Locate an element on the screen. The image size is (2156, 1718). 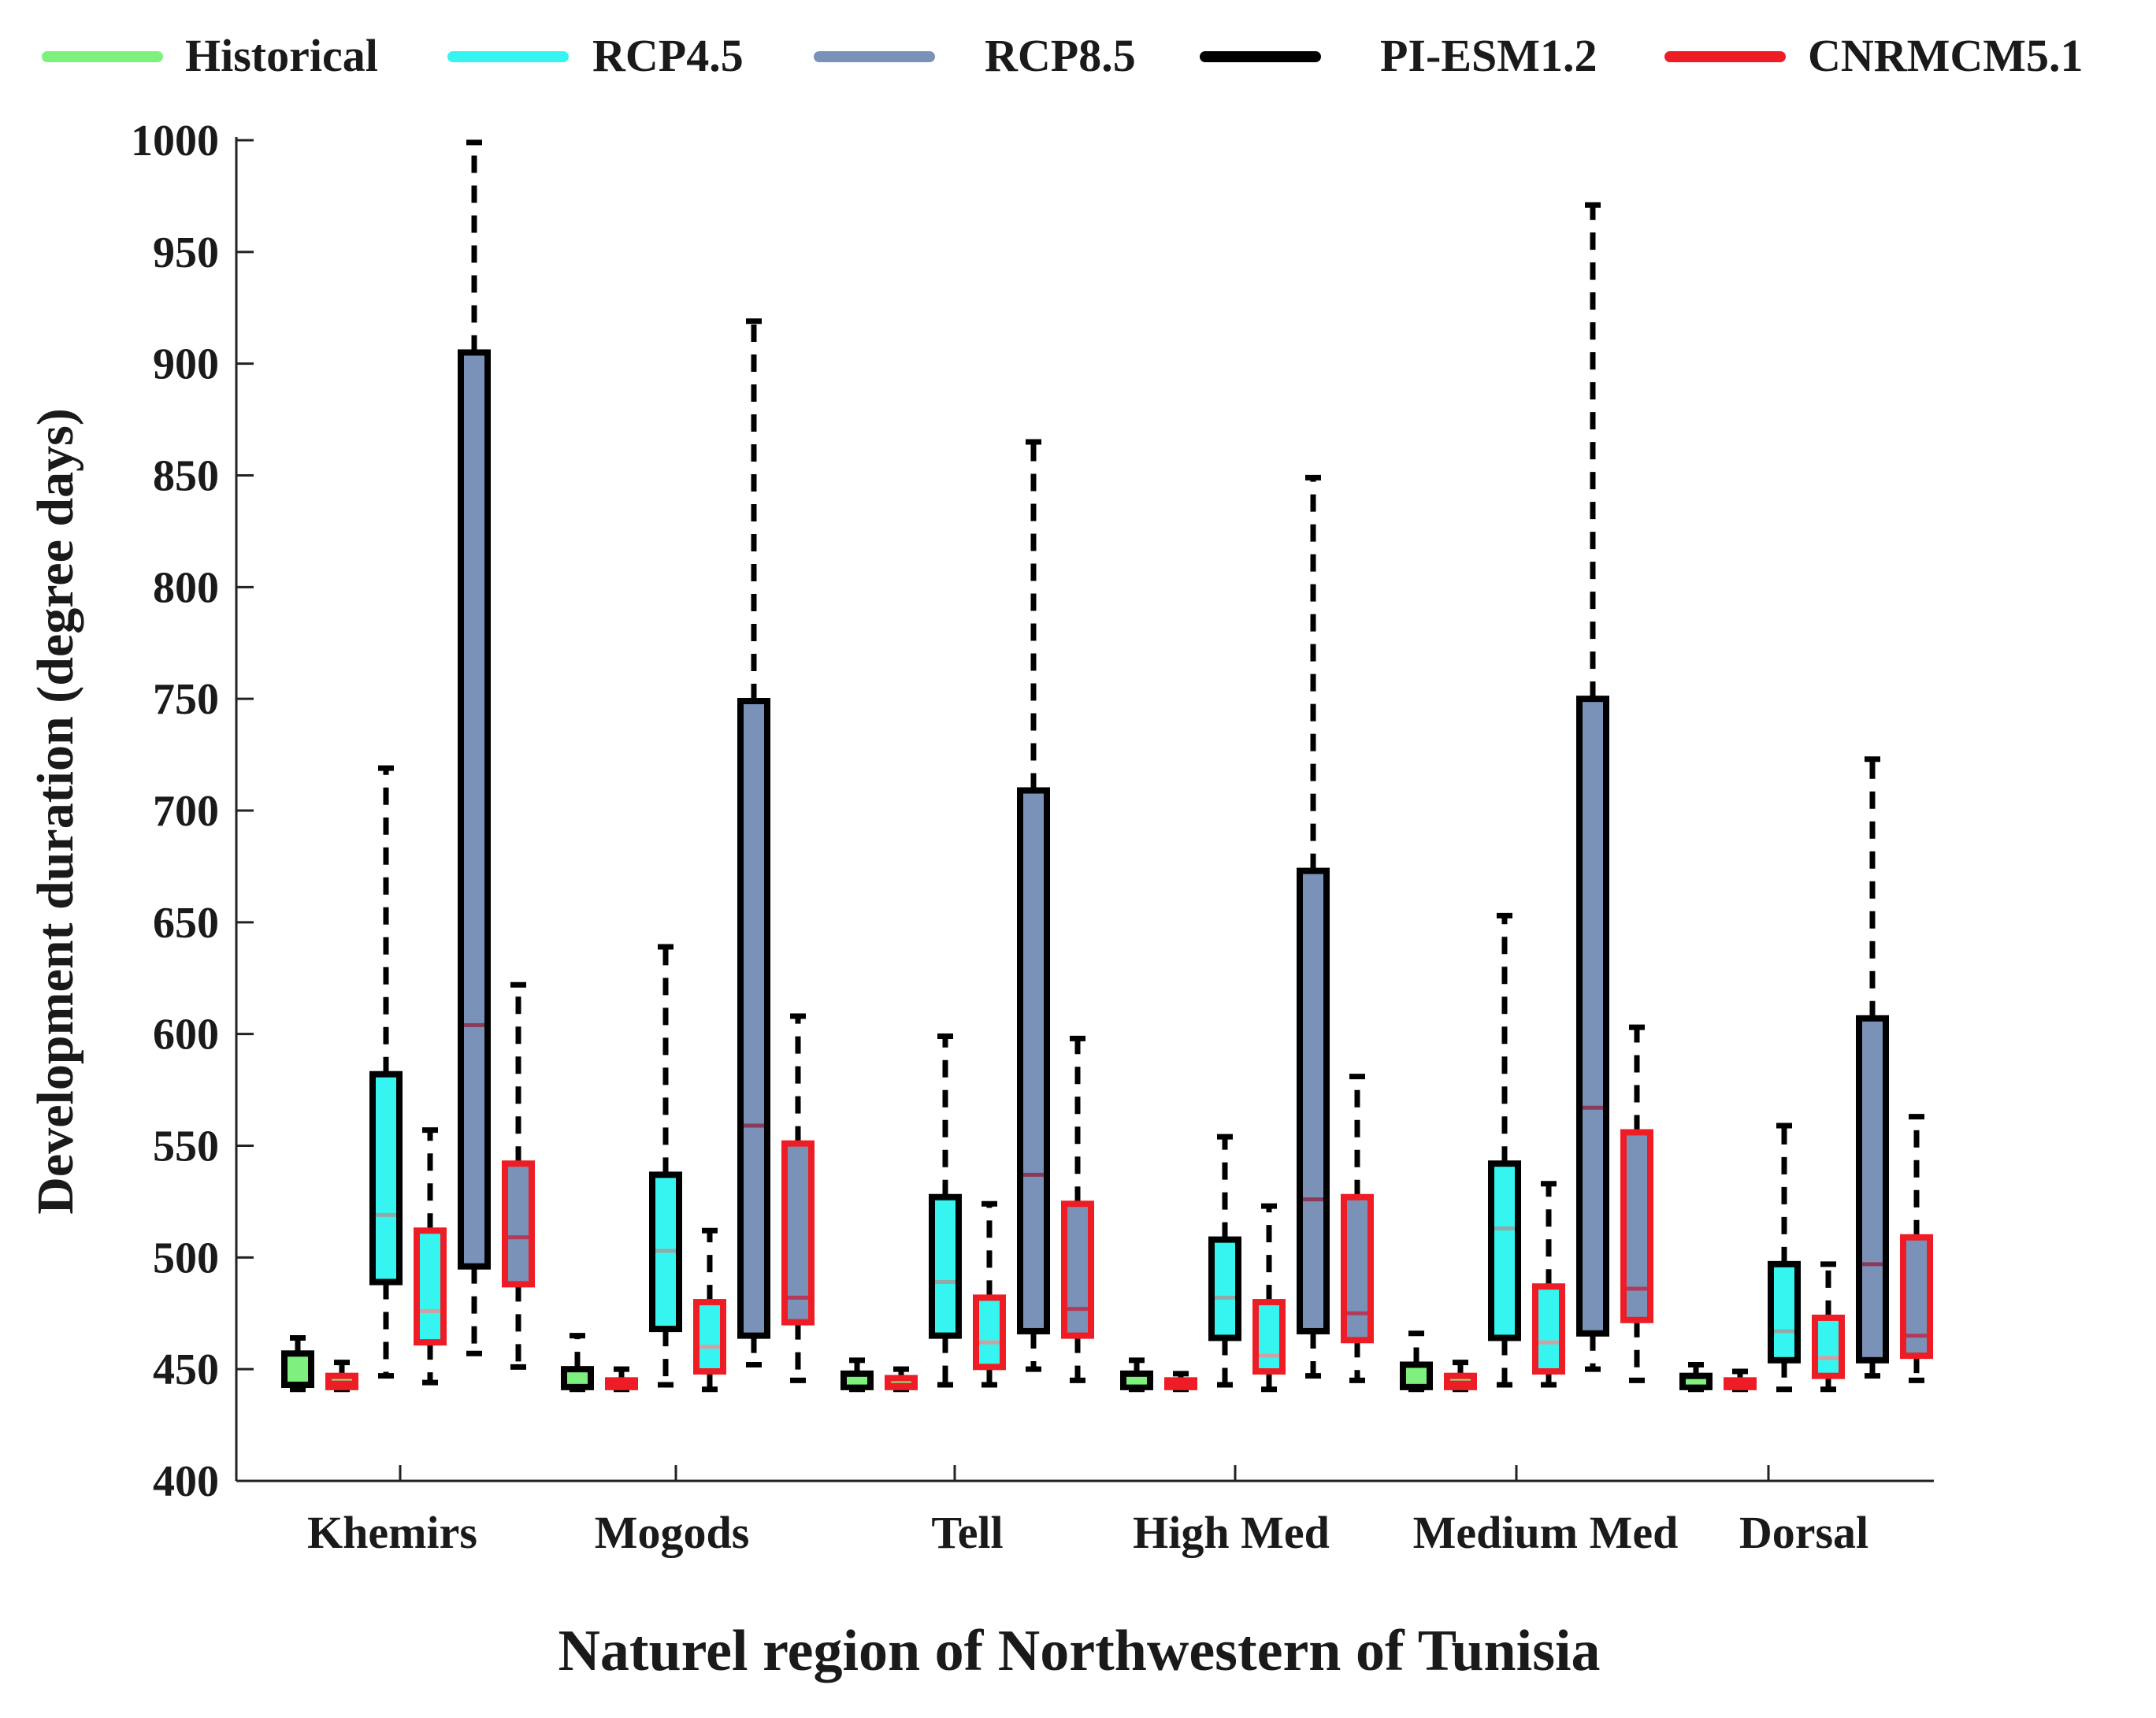
y-tick-label-850: 850 is located at coordinates (186, 476).